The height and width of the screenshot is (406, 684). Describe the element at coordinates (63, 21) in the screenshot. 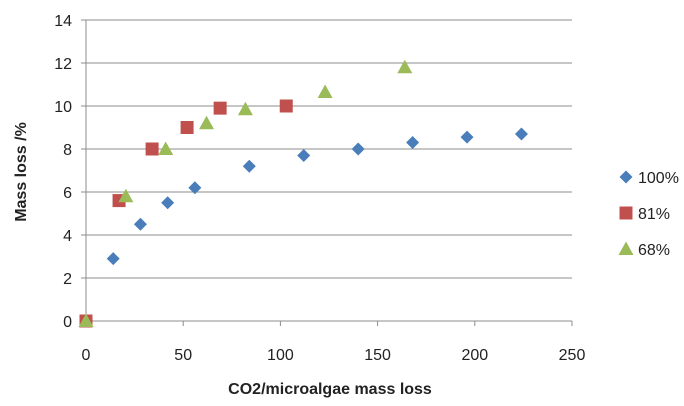

I see `y-tick-label: 14` at that location.